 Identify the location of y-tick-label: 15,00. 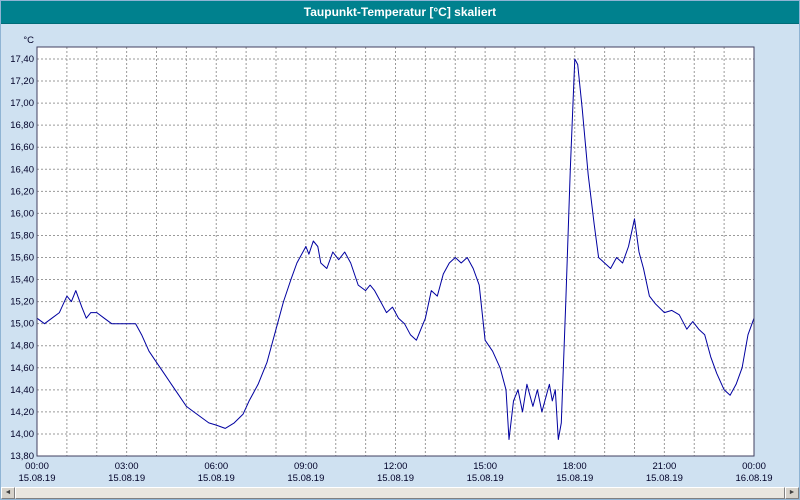
(22, 324).